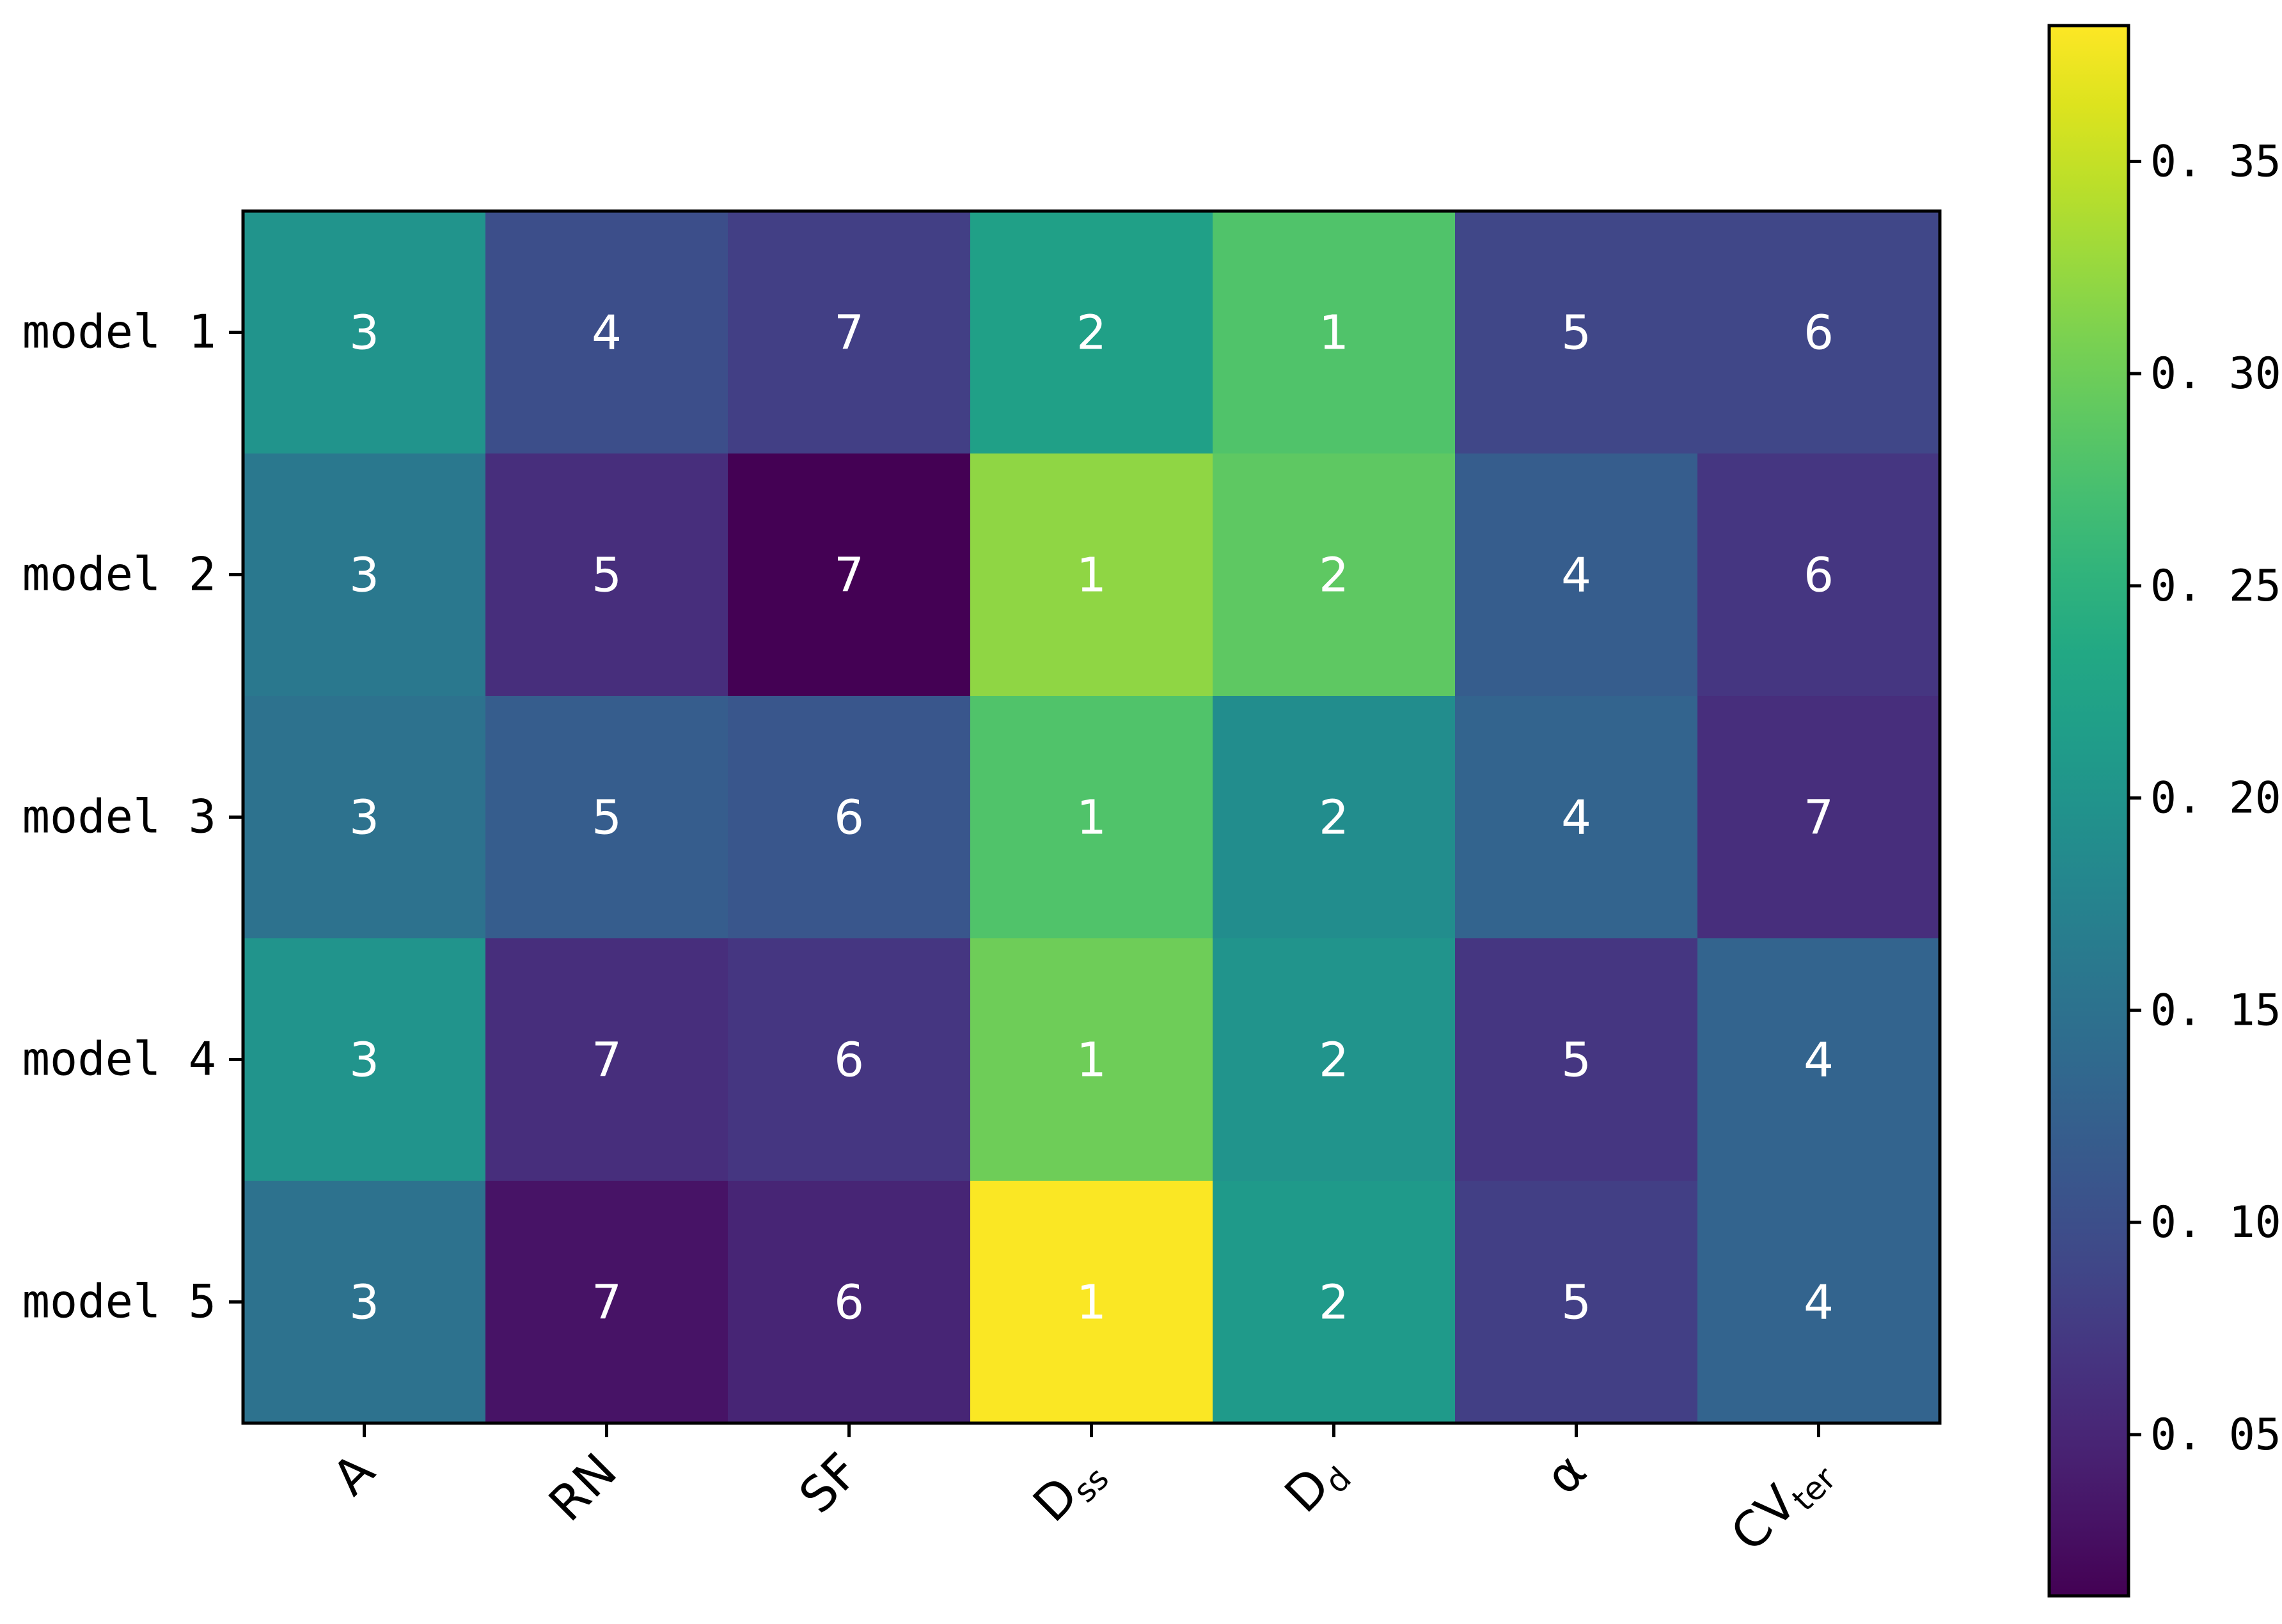 The image size is (2282, 1624). I want to click on heatmap-cell-r4-c2, so click(606, 1059).